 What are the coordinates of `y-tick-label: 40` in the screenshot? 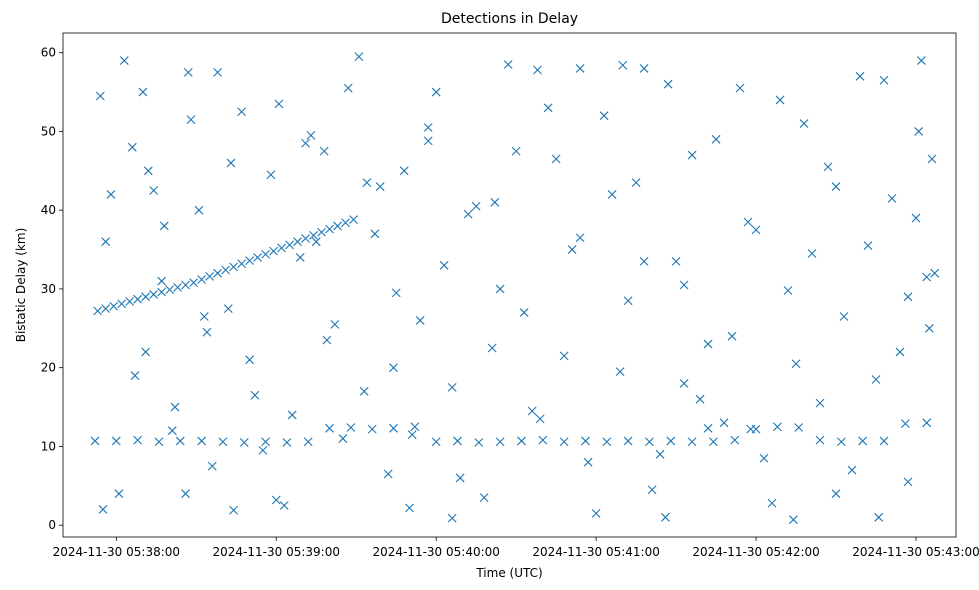 It's located at (48, 210).